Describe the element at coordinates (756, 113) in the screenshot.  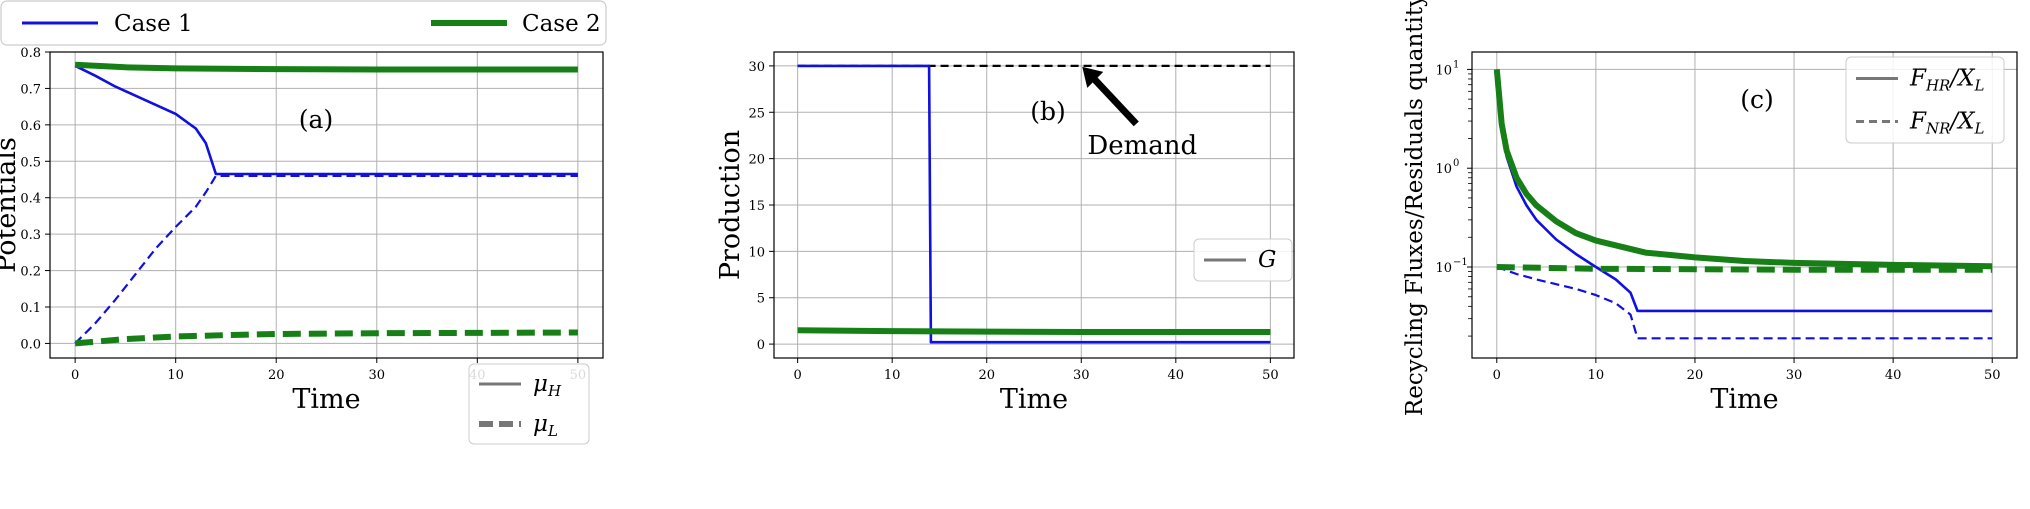
I see `tick-label-y: 25` at that location.